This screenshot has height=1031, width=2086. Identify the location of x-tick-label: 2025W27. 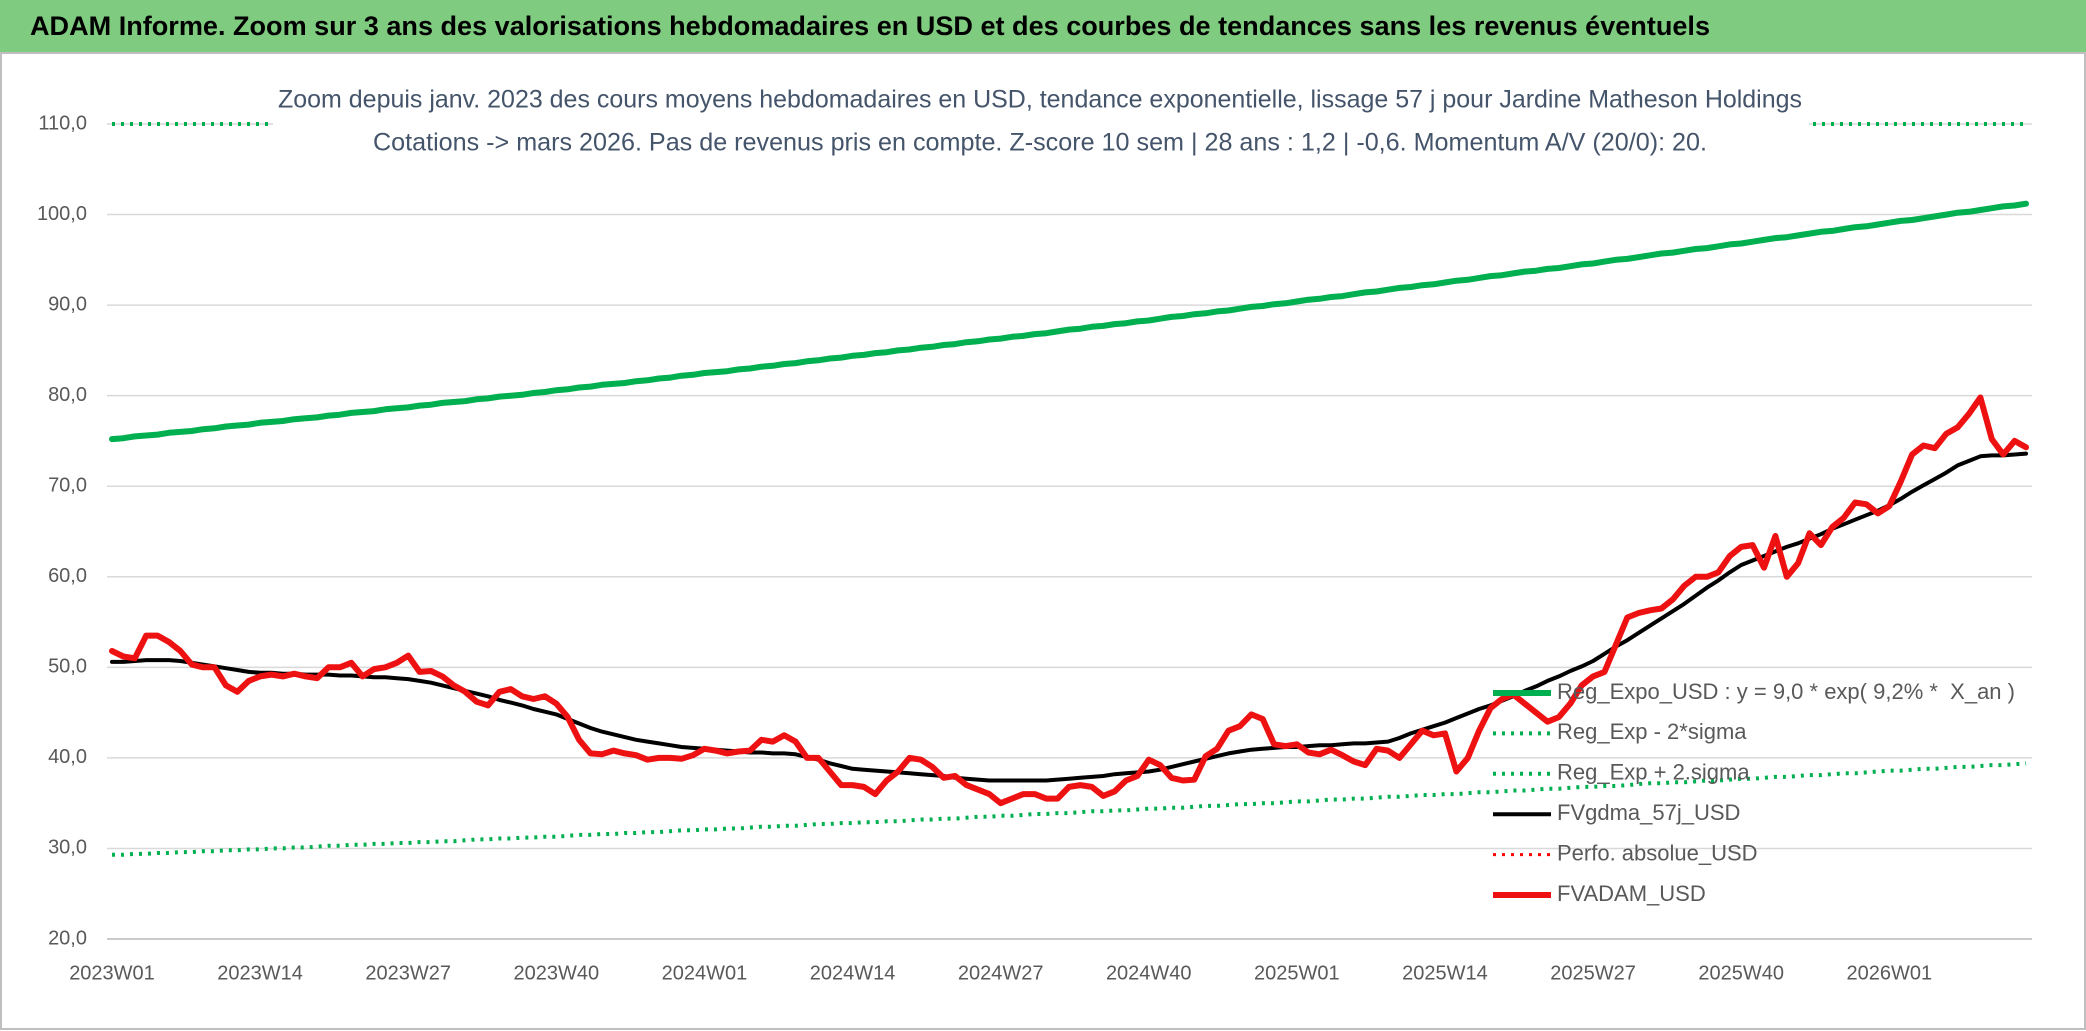
(1593, 973).